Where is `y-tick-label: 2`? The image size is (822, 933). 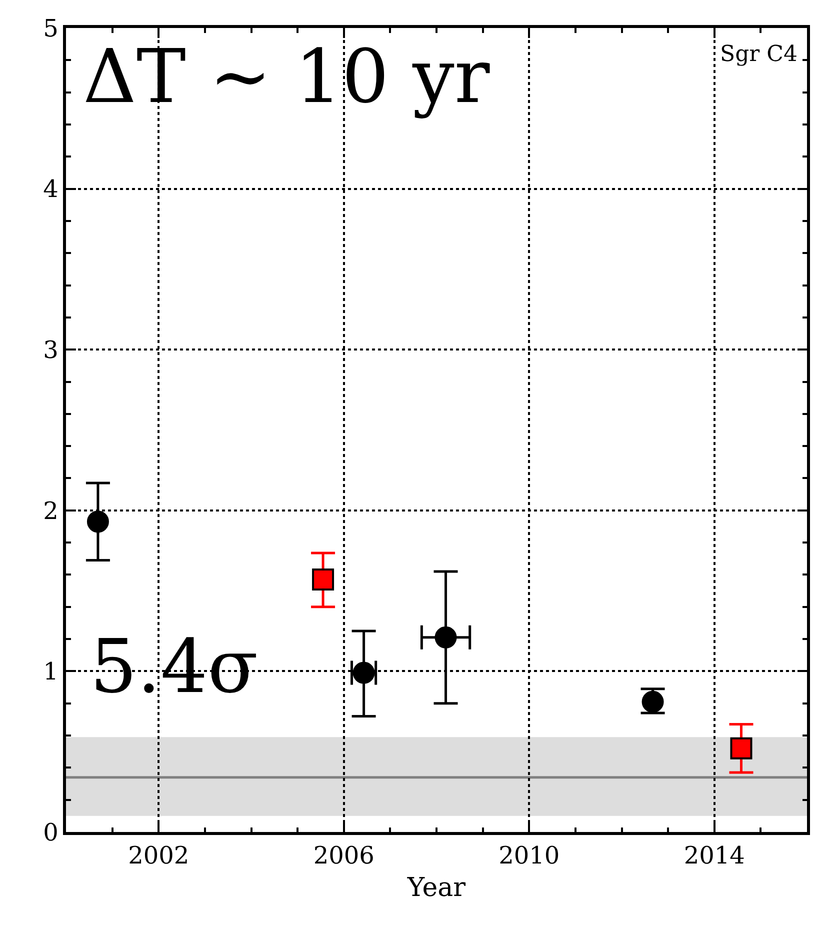
y-tick-label: 2 is located at coordinates (50, 510).